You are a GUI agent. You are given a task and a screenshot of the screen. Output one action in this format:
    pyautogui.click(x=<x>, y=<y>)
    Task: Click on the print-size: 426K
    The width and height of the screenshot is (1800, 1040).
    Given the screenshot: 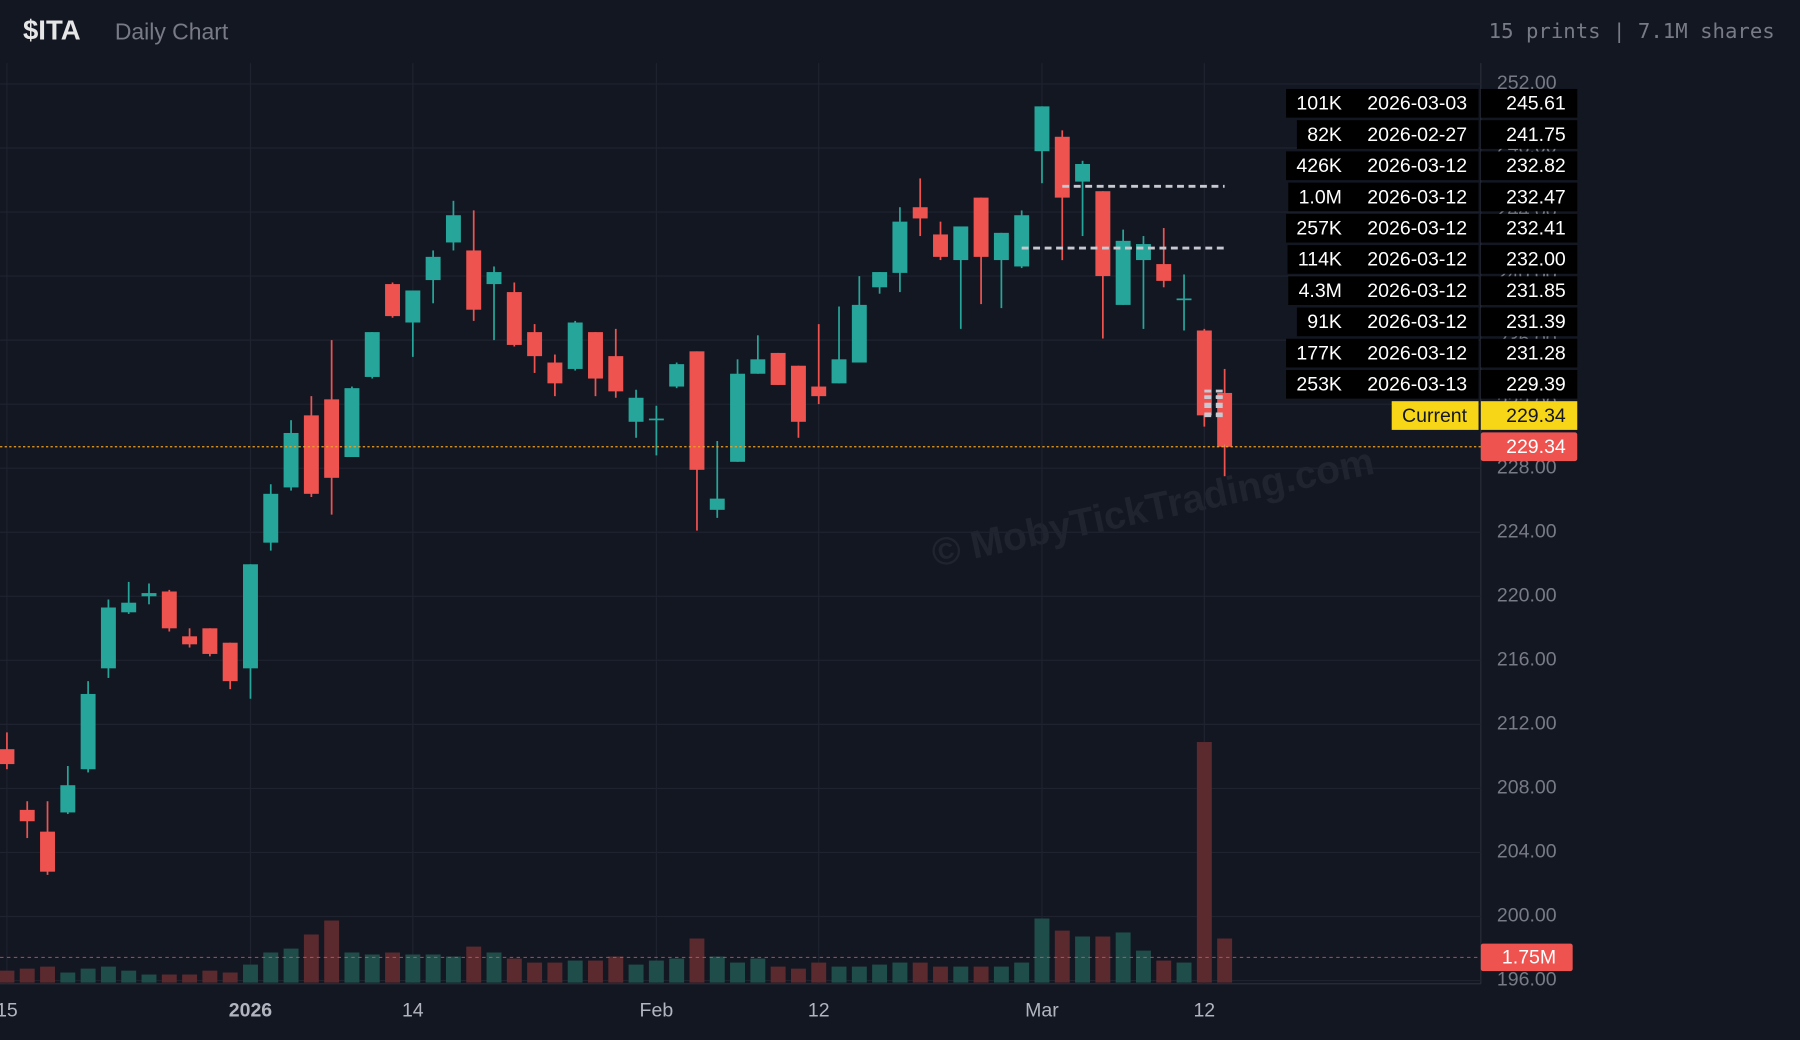 What is the action you would take?
    pyautogui.click(x=1319, y=166)
    